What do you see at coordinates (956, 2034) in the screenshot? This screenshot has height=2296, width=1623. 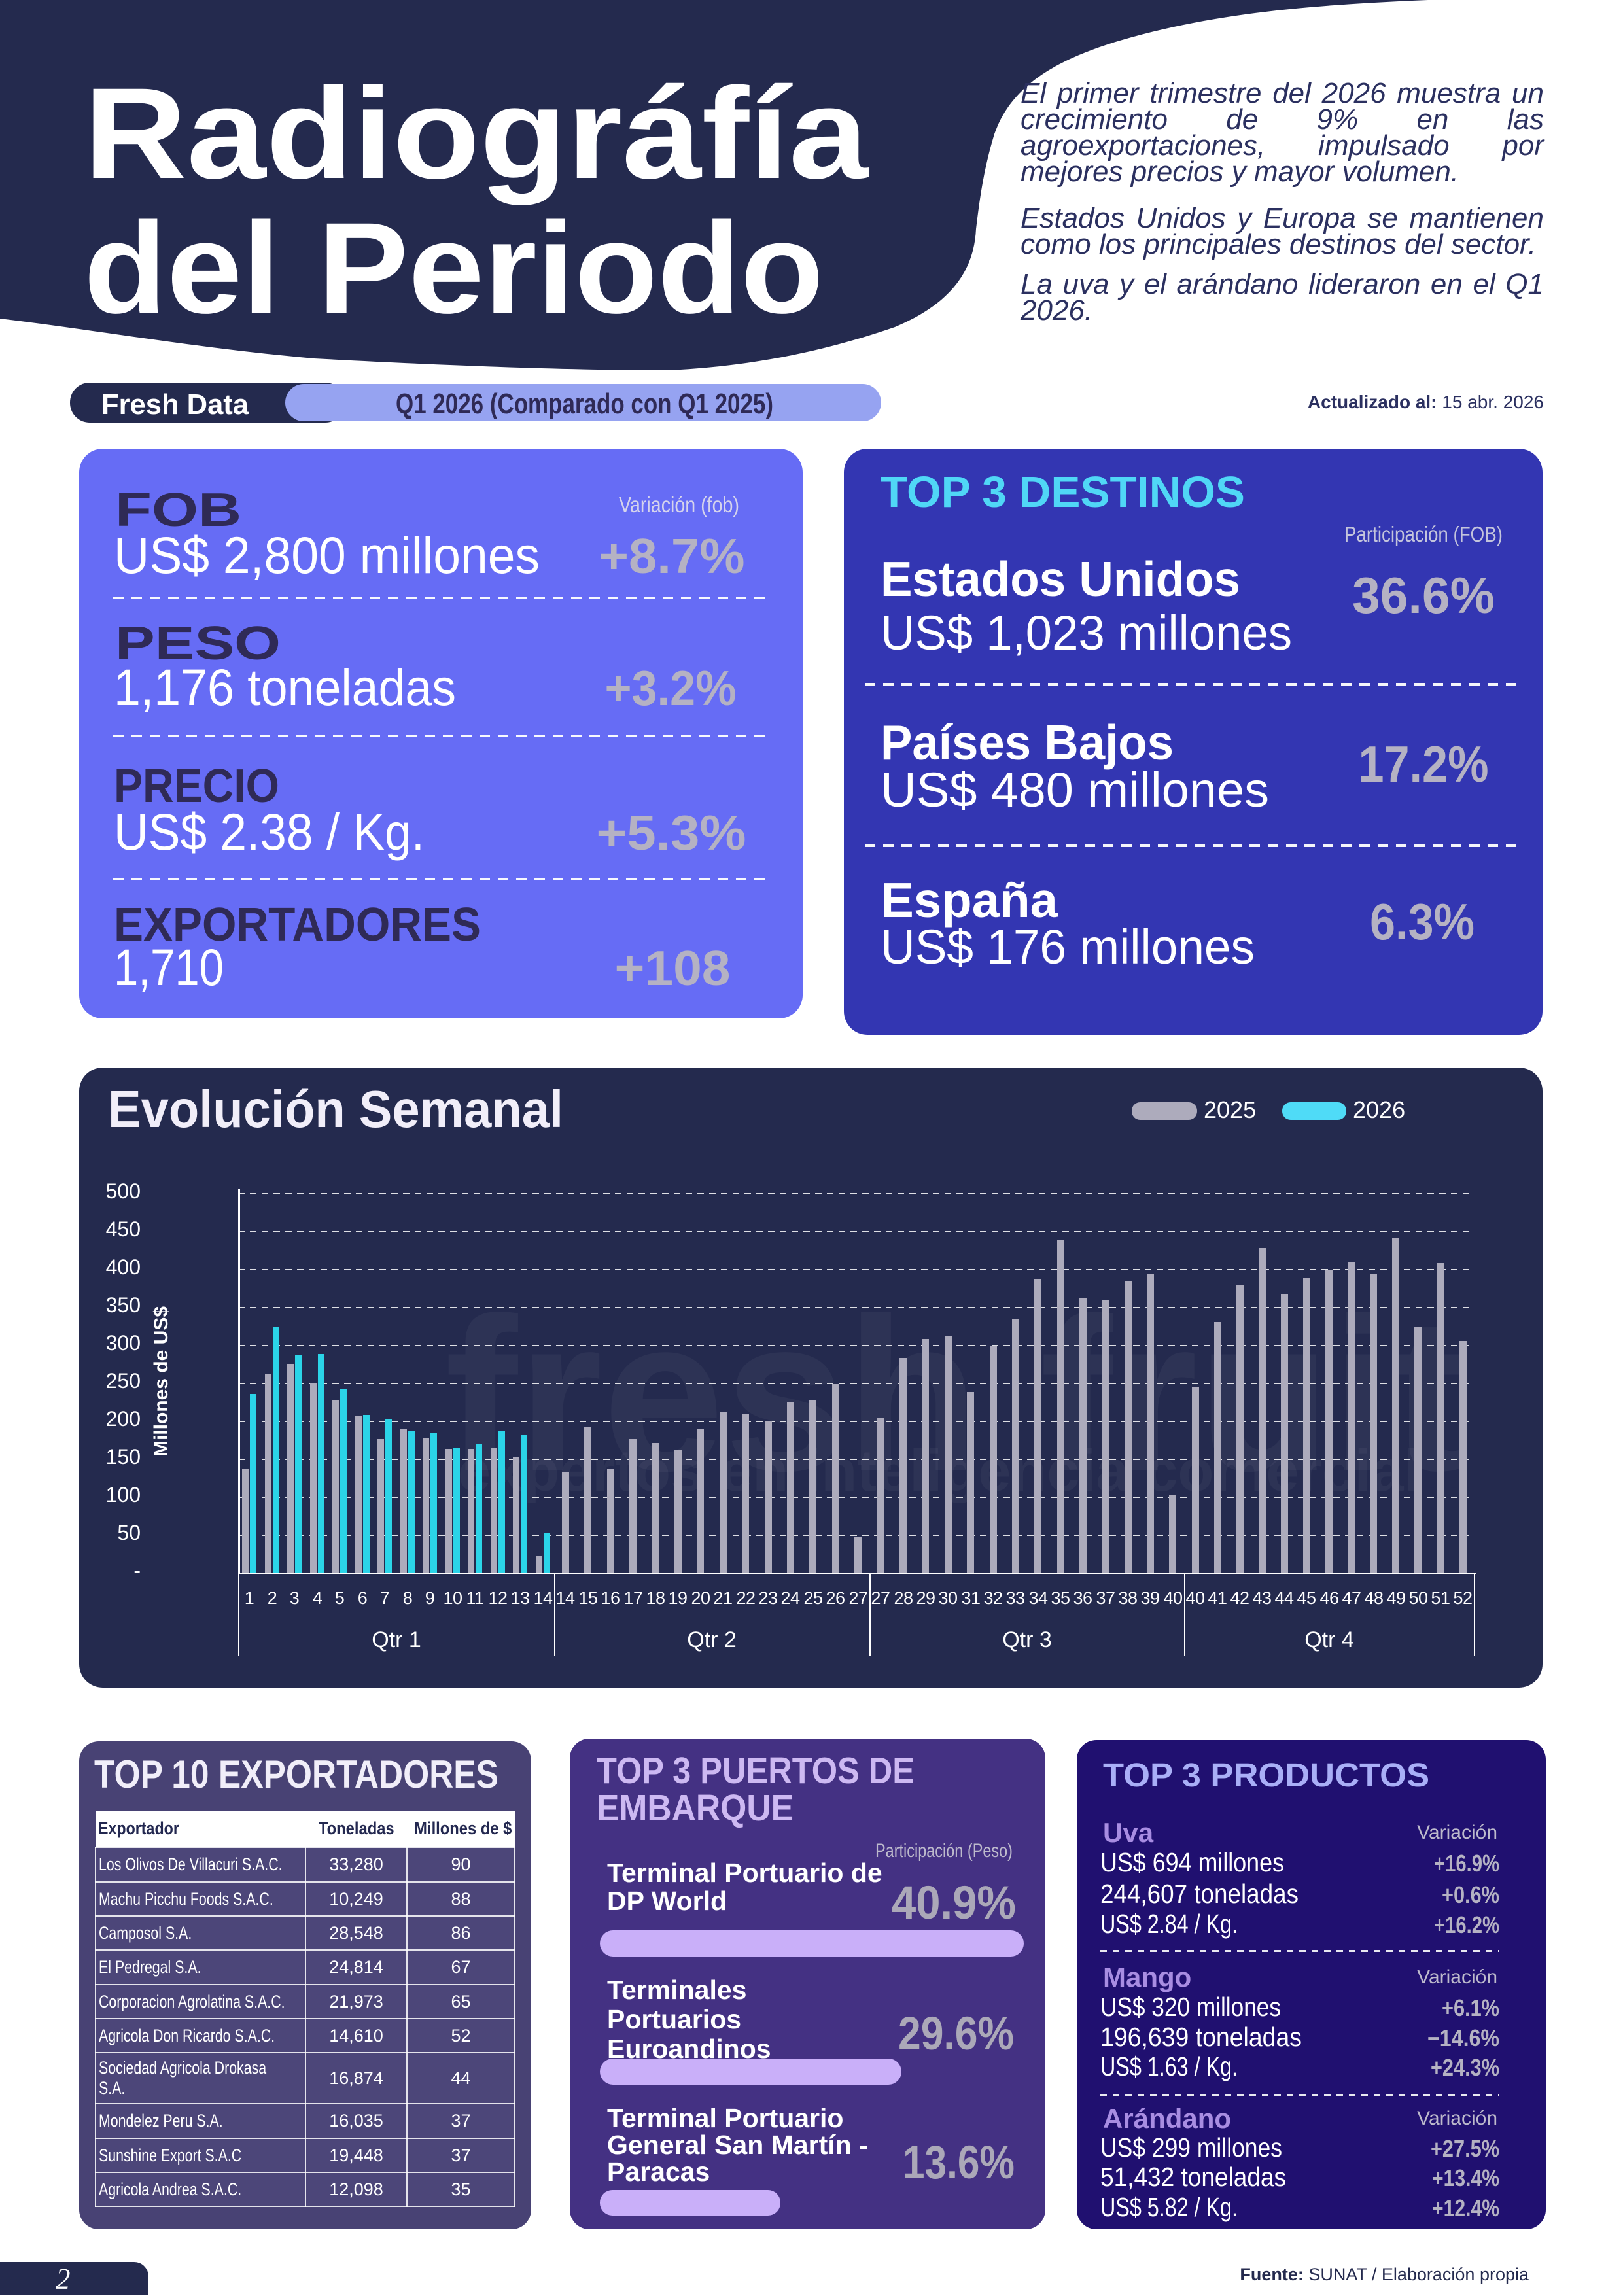 I see `svg-text: 29.6%` at bounding box center [956, 2034].